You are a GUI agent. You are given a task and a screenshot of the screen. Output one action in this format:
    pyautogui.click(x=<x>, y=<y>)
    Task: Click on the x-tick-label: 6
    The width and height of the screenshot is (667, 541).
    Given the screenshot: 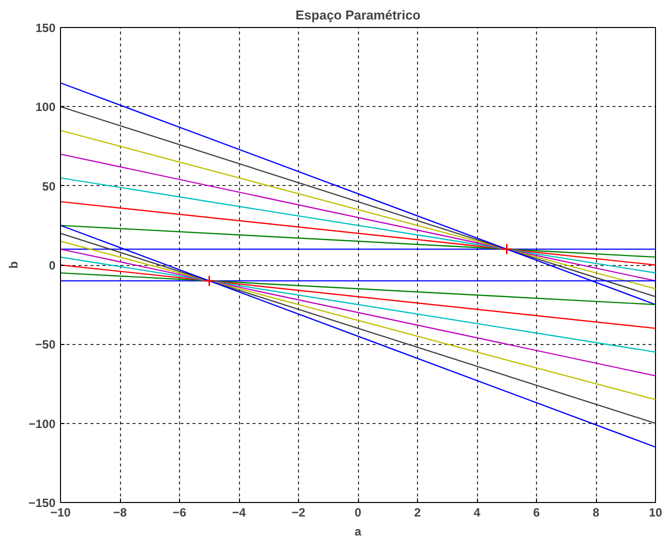 What is the action you would take?
    pyautogui.click(x=536, y=513)
    